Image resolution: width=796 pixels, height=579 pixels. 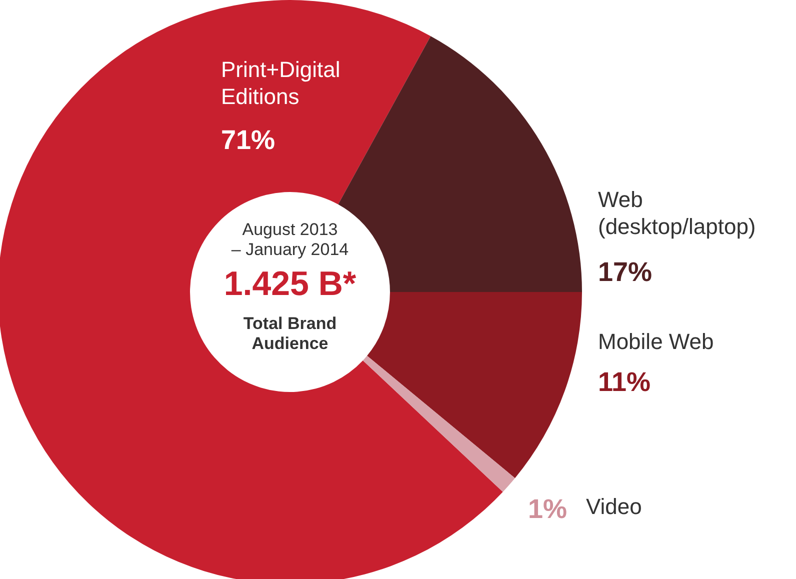 What do you see at coordinates (248, 140) in the screenshot?
I see `data-label: 71%` at bounding box center [248, 140].